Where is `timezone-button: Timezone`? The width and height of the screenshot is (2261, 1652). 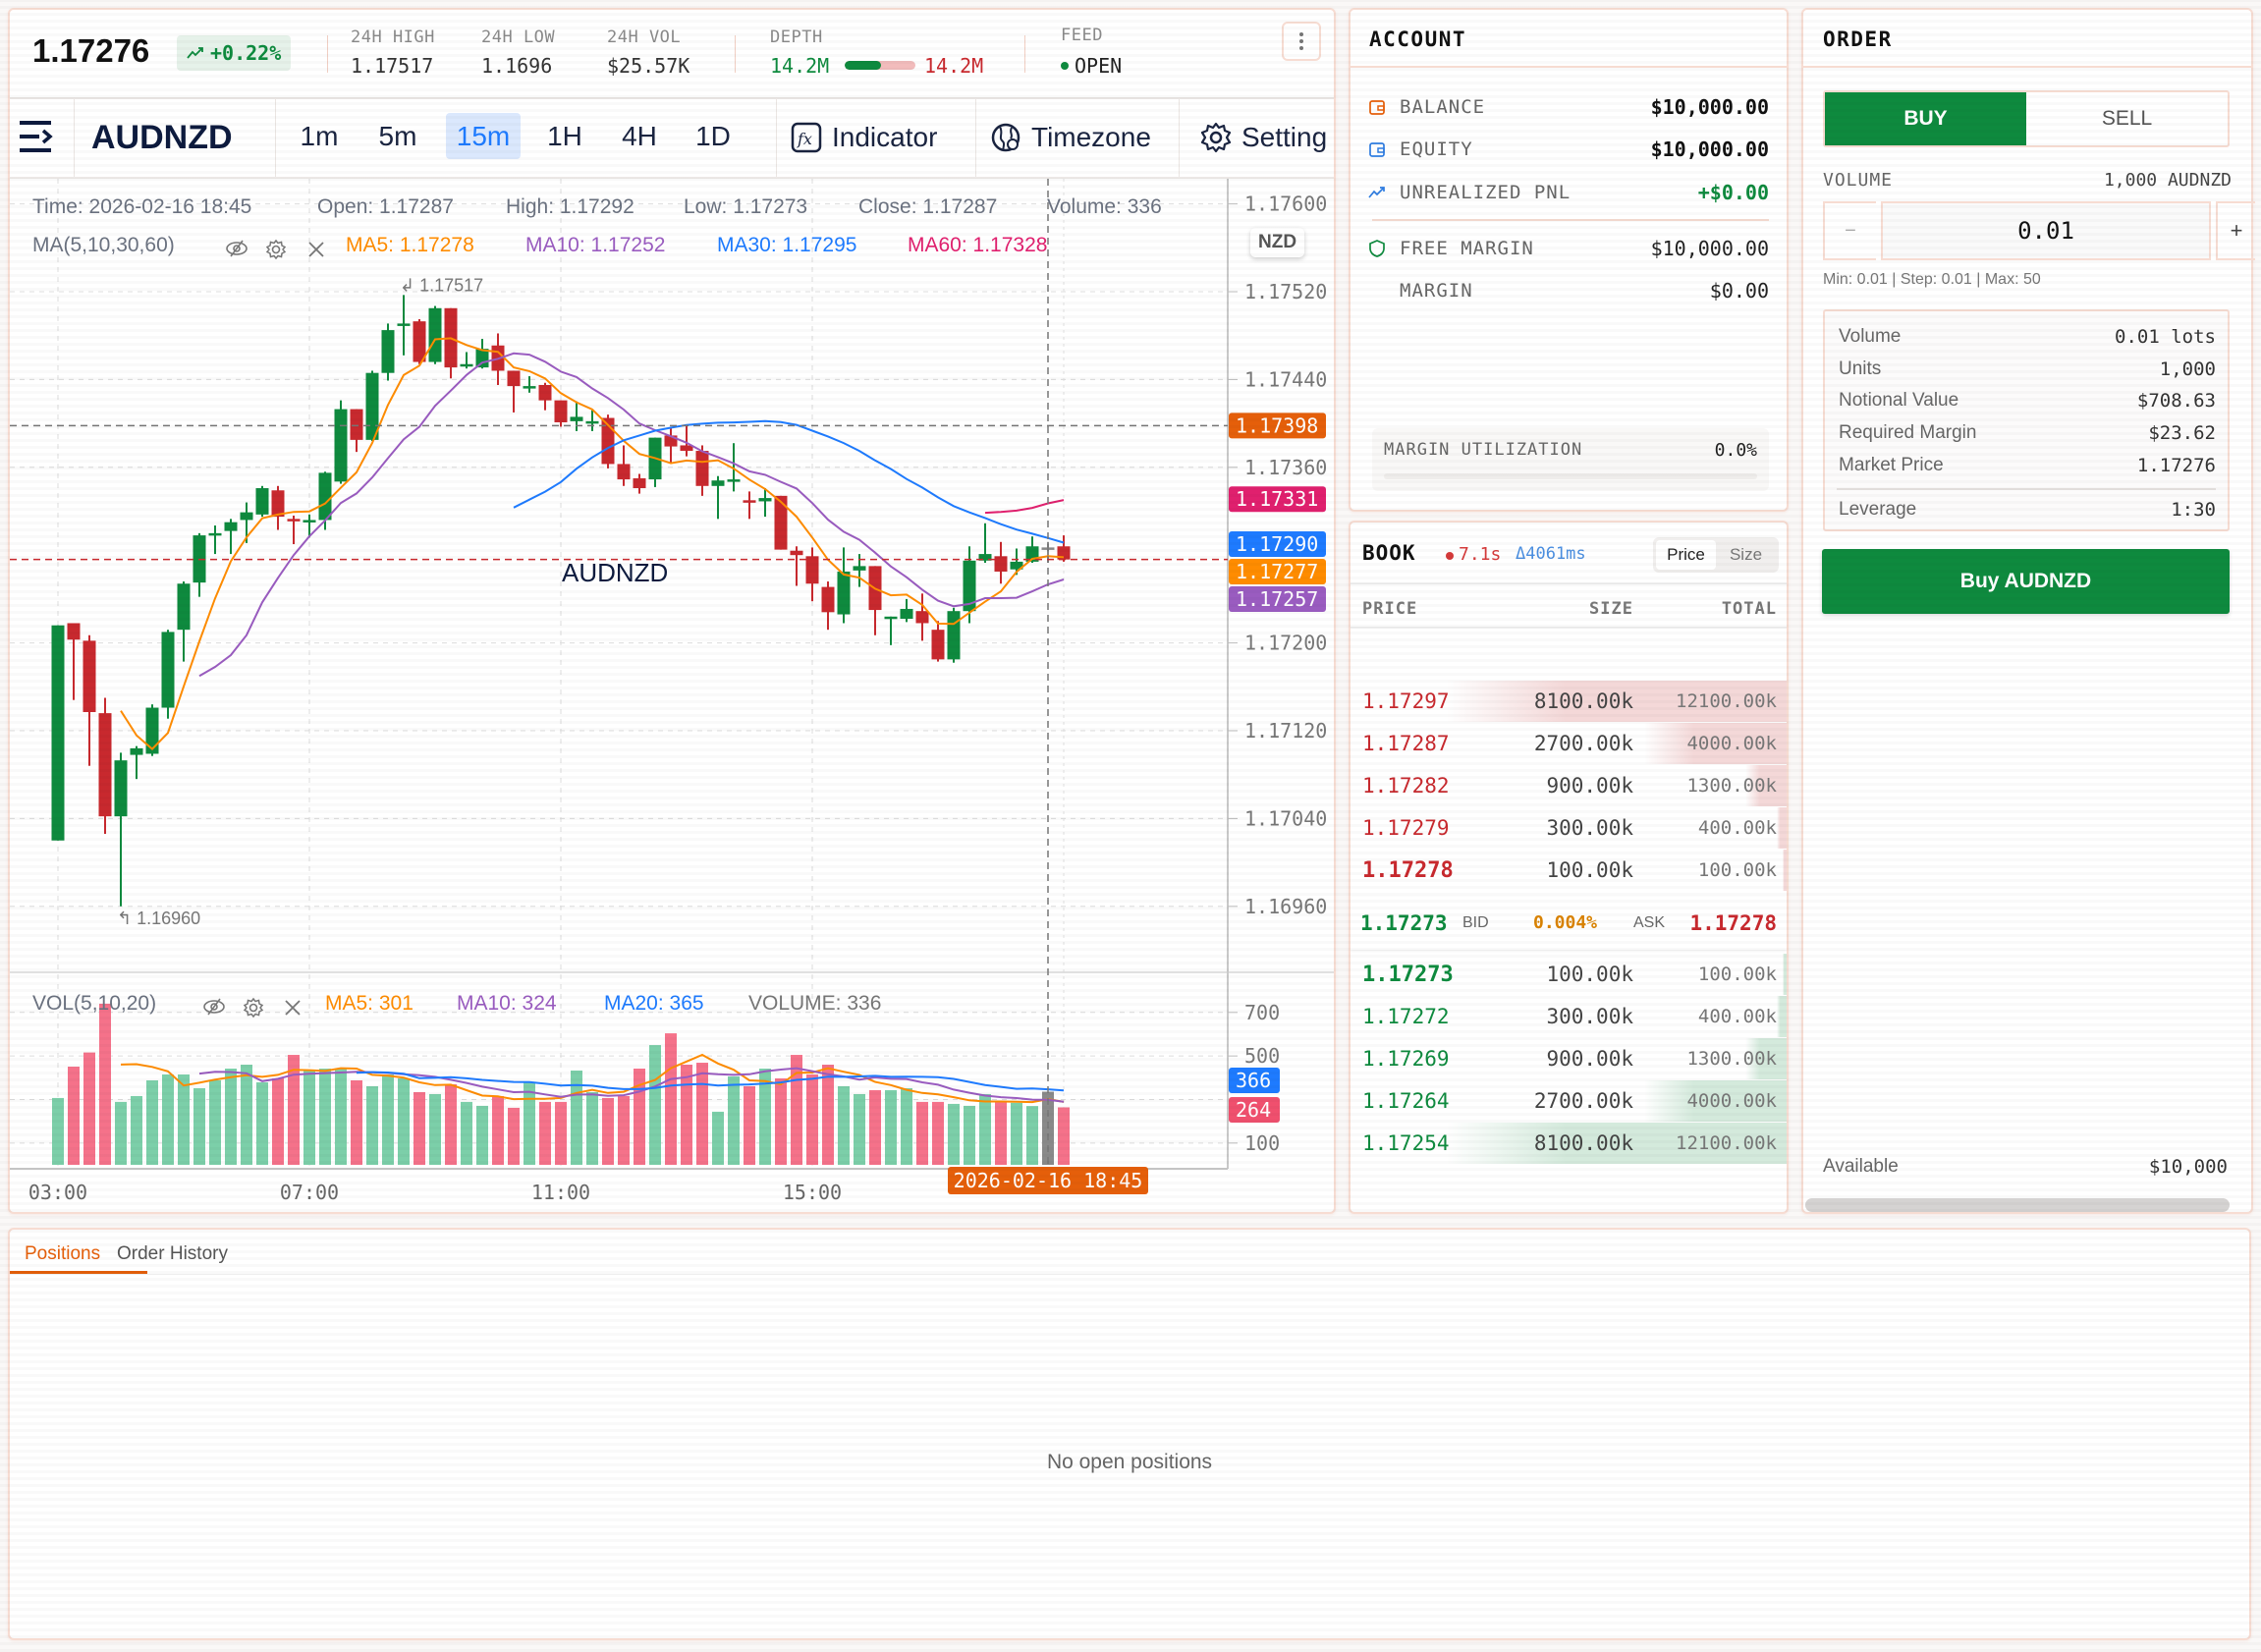
timezone-button: Timezone is located at coordinates (1070, 137).